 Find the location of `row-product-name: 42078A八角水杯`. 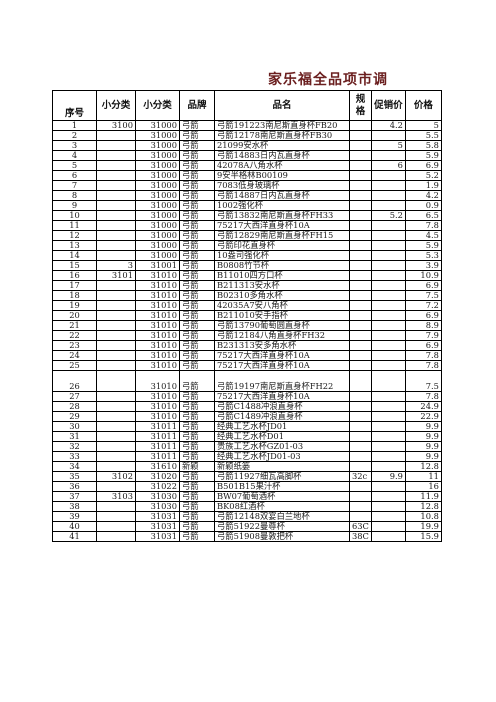

row-product-name: 42078A八角水杯 is located at coordinates (282, 165).